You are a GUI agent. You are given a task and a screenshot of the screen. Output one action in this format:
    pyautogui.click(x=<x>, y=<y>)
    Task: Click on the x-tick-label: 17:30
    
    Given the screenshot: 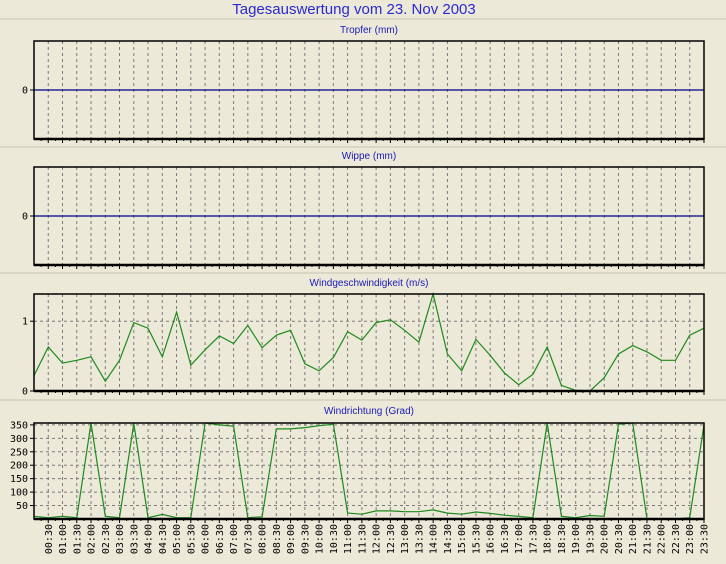 What is the action you would take?
    pyautogui.click(x=533, y=539)
    